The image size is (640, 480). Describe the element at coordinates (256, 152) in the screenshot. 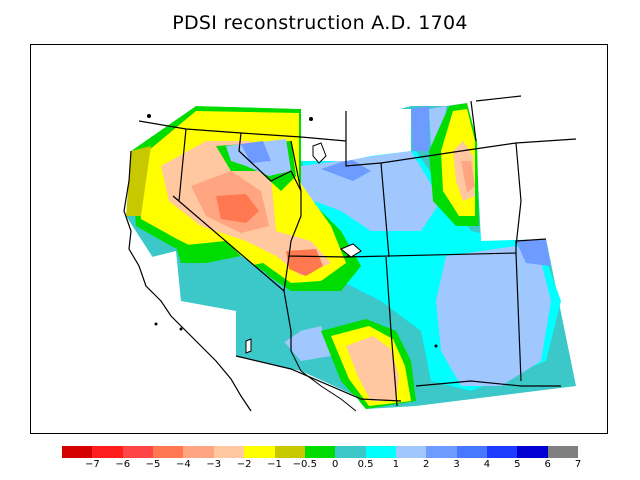

I see `region-blue-cutout` at that location.